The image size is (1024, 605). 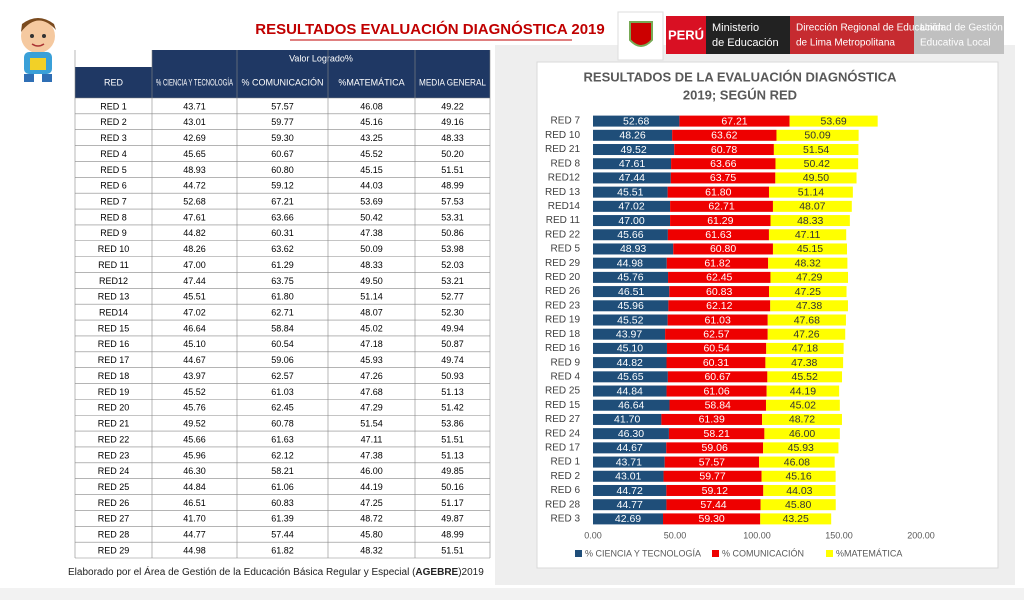 What do you see at coordinates (194, 265) in the screenshot?
I see `table-cell: 47.00` at bounding box center [194, 265].